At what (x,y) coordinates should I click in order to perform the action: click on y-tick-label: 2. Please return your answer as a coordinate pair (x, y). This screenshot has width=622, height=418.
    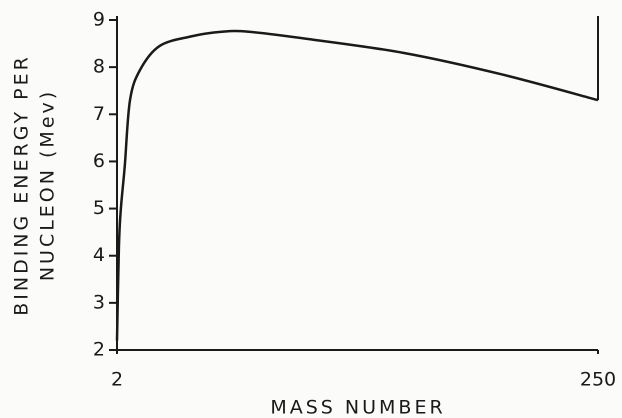
    Looking at the image, I should click on (99, 350).